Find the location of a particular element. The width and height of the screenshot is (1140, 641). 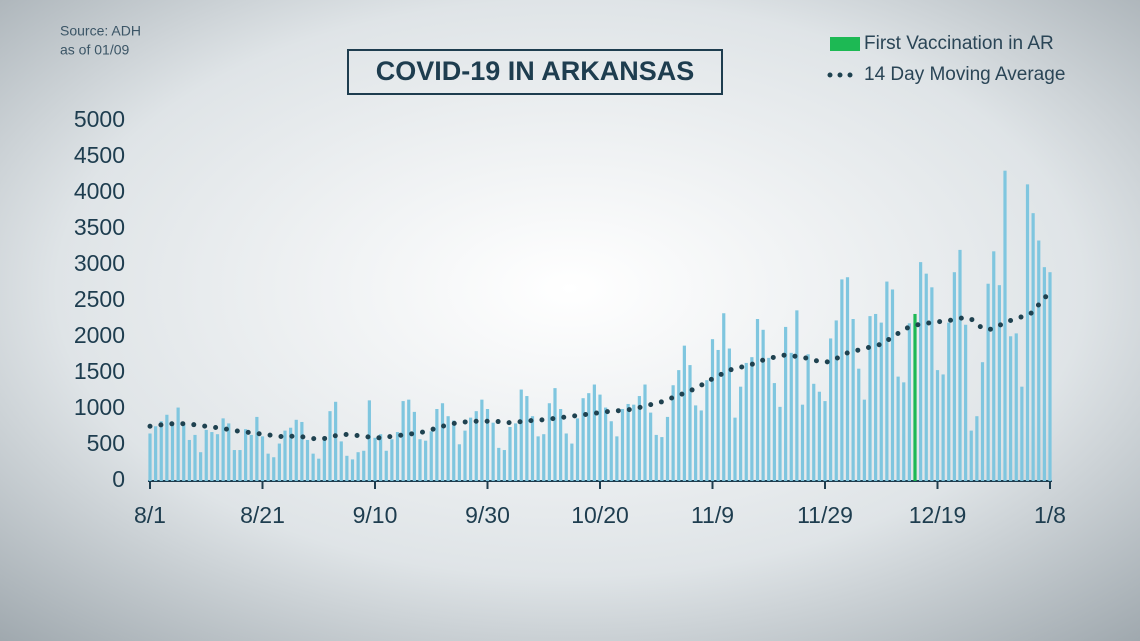

y-tick-label: 1500 is located at coordinates (99, 371).